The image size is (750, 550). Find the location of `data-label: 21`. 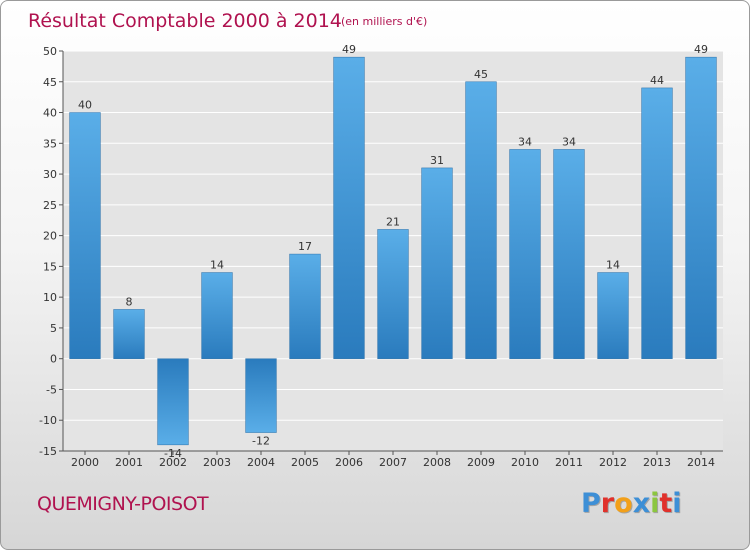

data-label: 21 is located at coordinates (393, 221).